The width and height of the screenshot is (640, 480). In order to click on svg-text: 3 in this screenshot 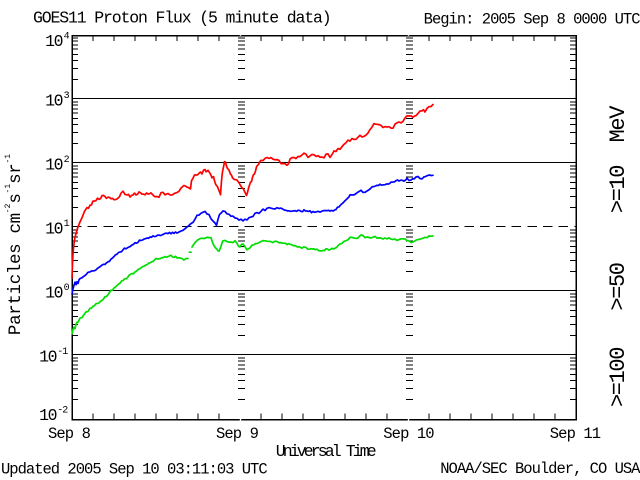, I will do `click(67, 96)`.